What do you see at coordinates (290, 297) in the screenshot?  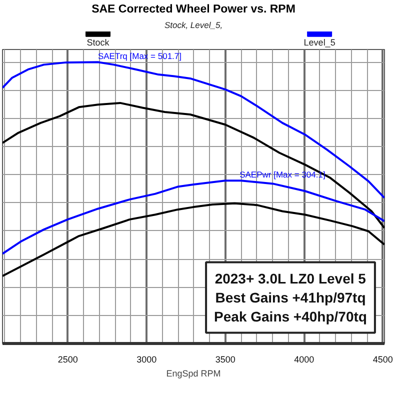 I see `annotation: 2023+ 3.0L LZ0 Level 5 Best Gains +41hp/97tq Peak Gains +40hp/70tq` at bounding box center [290, 297].